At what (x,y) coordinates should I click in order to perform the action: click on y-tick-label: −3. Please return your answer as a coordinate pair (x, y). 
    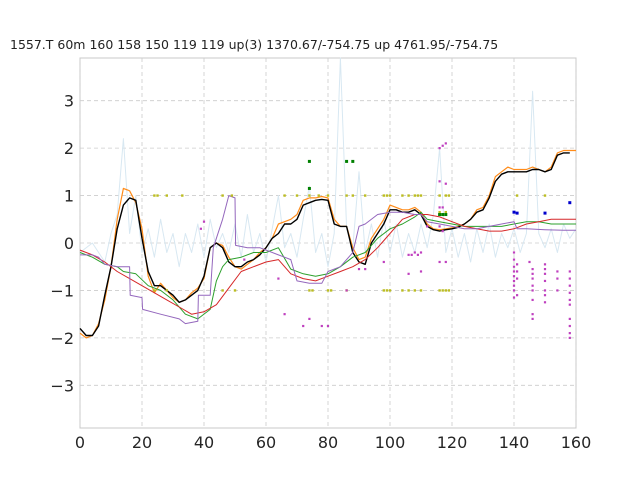
    Looking at the image, I should click on (62, 385).